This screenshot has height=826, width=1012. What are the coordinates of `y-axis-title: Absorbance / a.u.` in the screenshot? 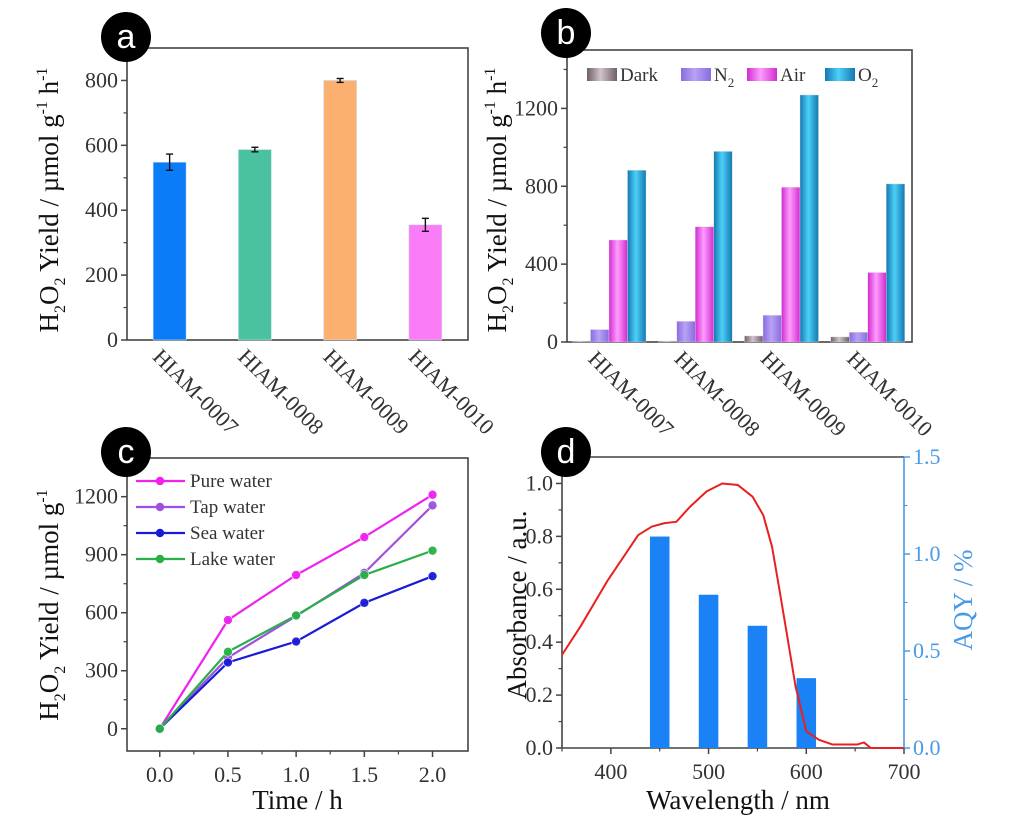 It's located at (517, 605).